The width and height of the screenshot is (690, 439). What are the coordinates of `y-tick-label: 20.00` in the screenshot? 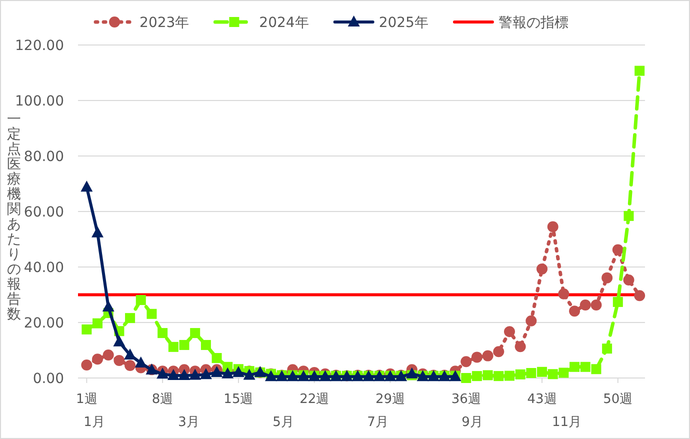 It's located at (44, 324).